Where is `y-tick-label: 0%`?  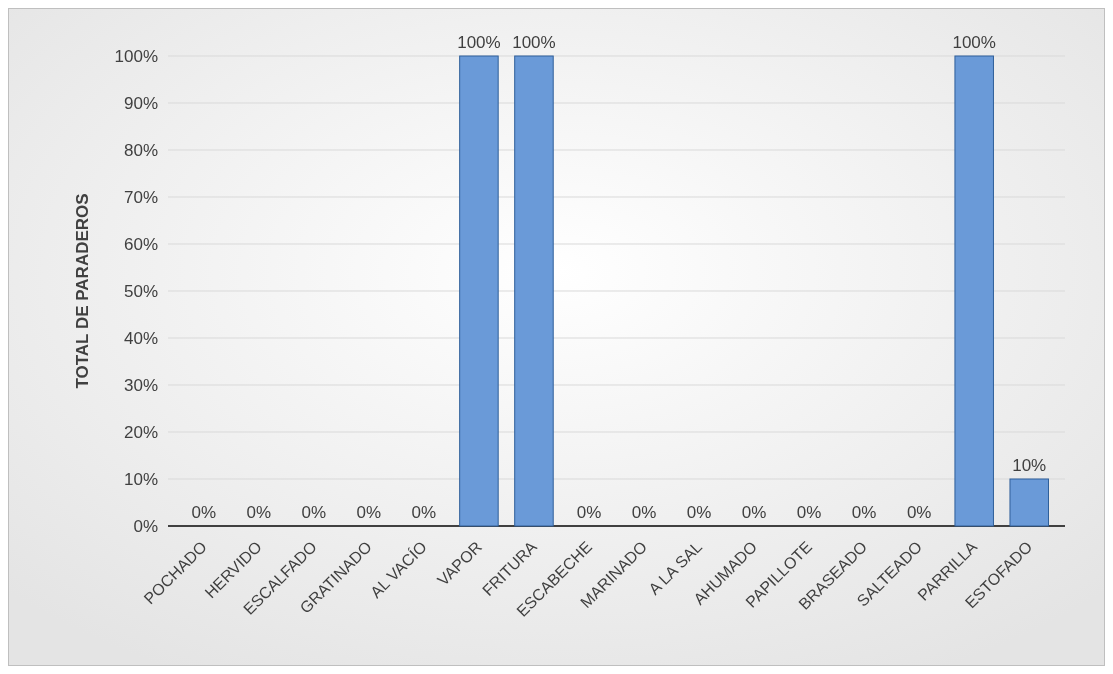
y-tick-label: 0% is located at coordinates (145, 526).